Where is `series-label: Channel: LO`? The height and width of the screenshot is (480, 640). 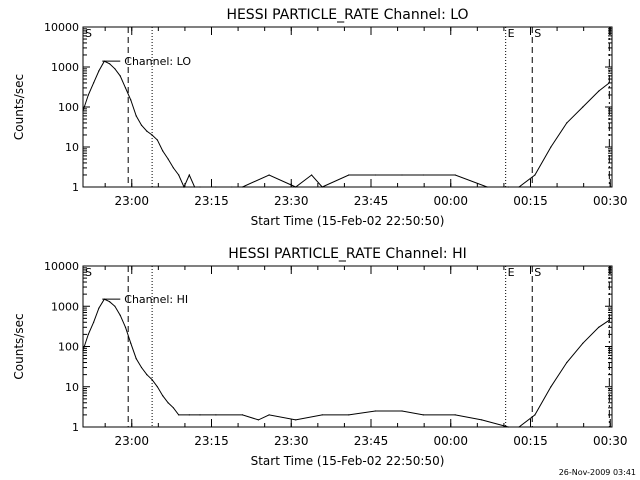 series-label: Channel: LO is located at coordinates (157, 61).